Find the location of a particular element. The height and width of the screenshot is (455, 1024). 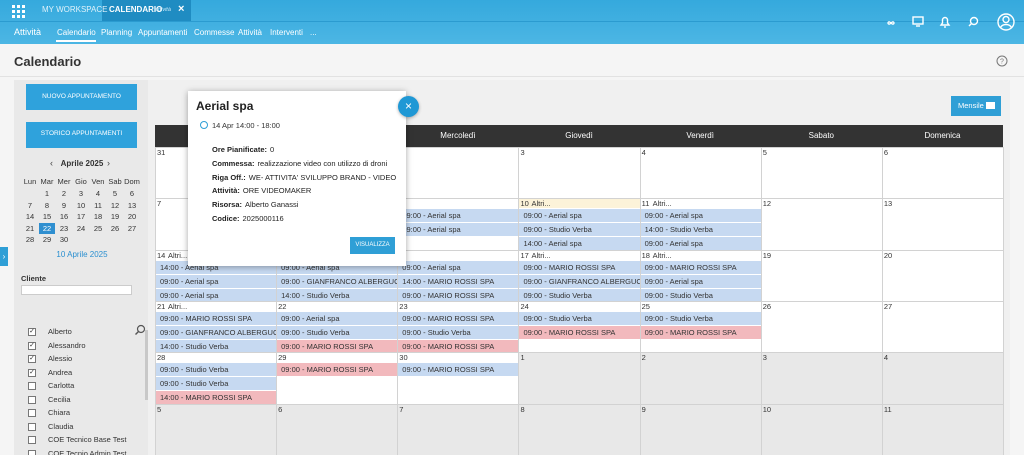

selected-date: 10 Aprile 2025 is located at coordinates (82, 254).